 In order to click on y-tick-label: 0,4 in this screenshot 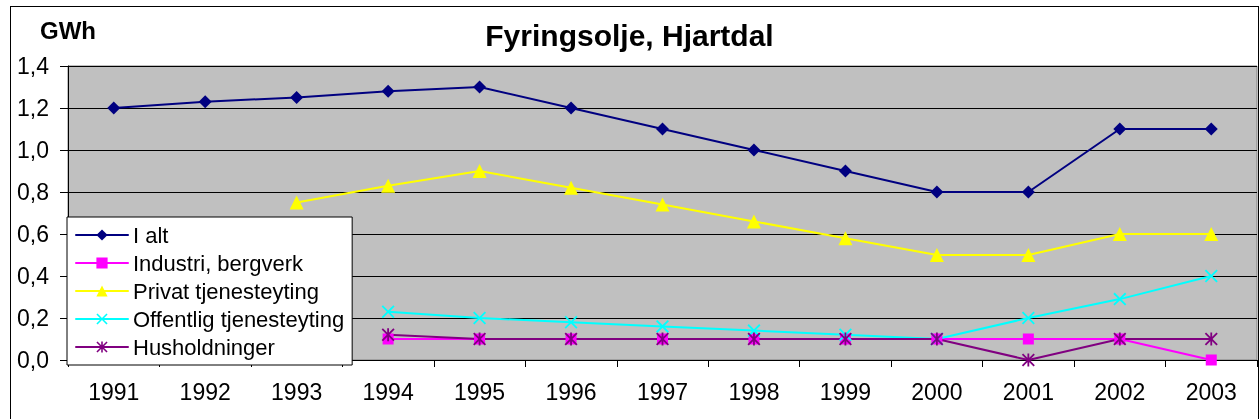, I will do `click(33, 276)`.